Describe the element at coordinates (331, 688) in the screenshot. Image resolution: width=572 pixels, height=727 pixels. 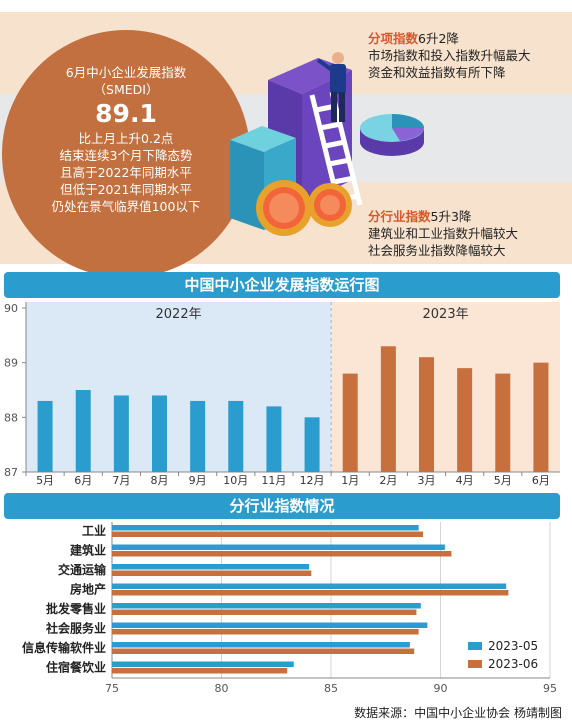
I see `x-tick-label: 85` at that location.